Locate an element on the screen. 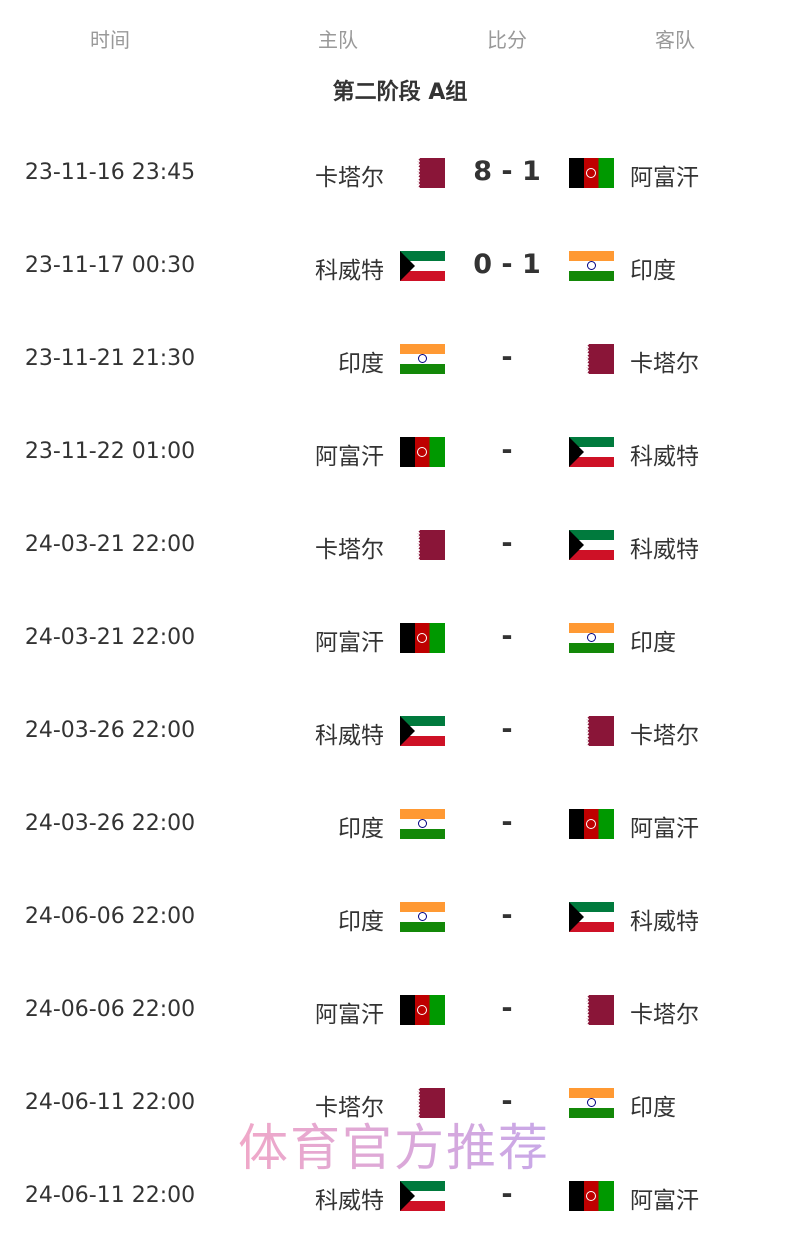 Image resolution: width=800 pixels, height=1233 pixels. match-row: 23-11-16 23:45 卡塔尔 8 - 1 阿富汗 is located at coordinates (400, 172).